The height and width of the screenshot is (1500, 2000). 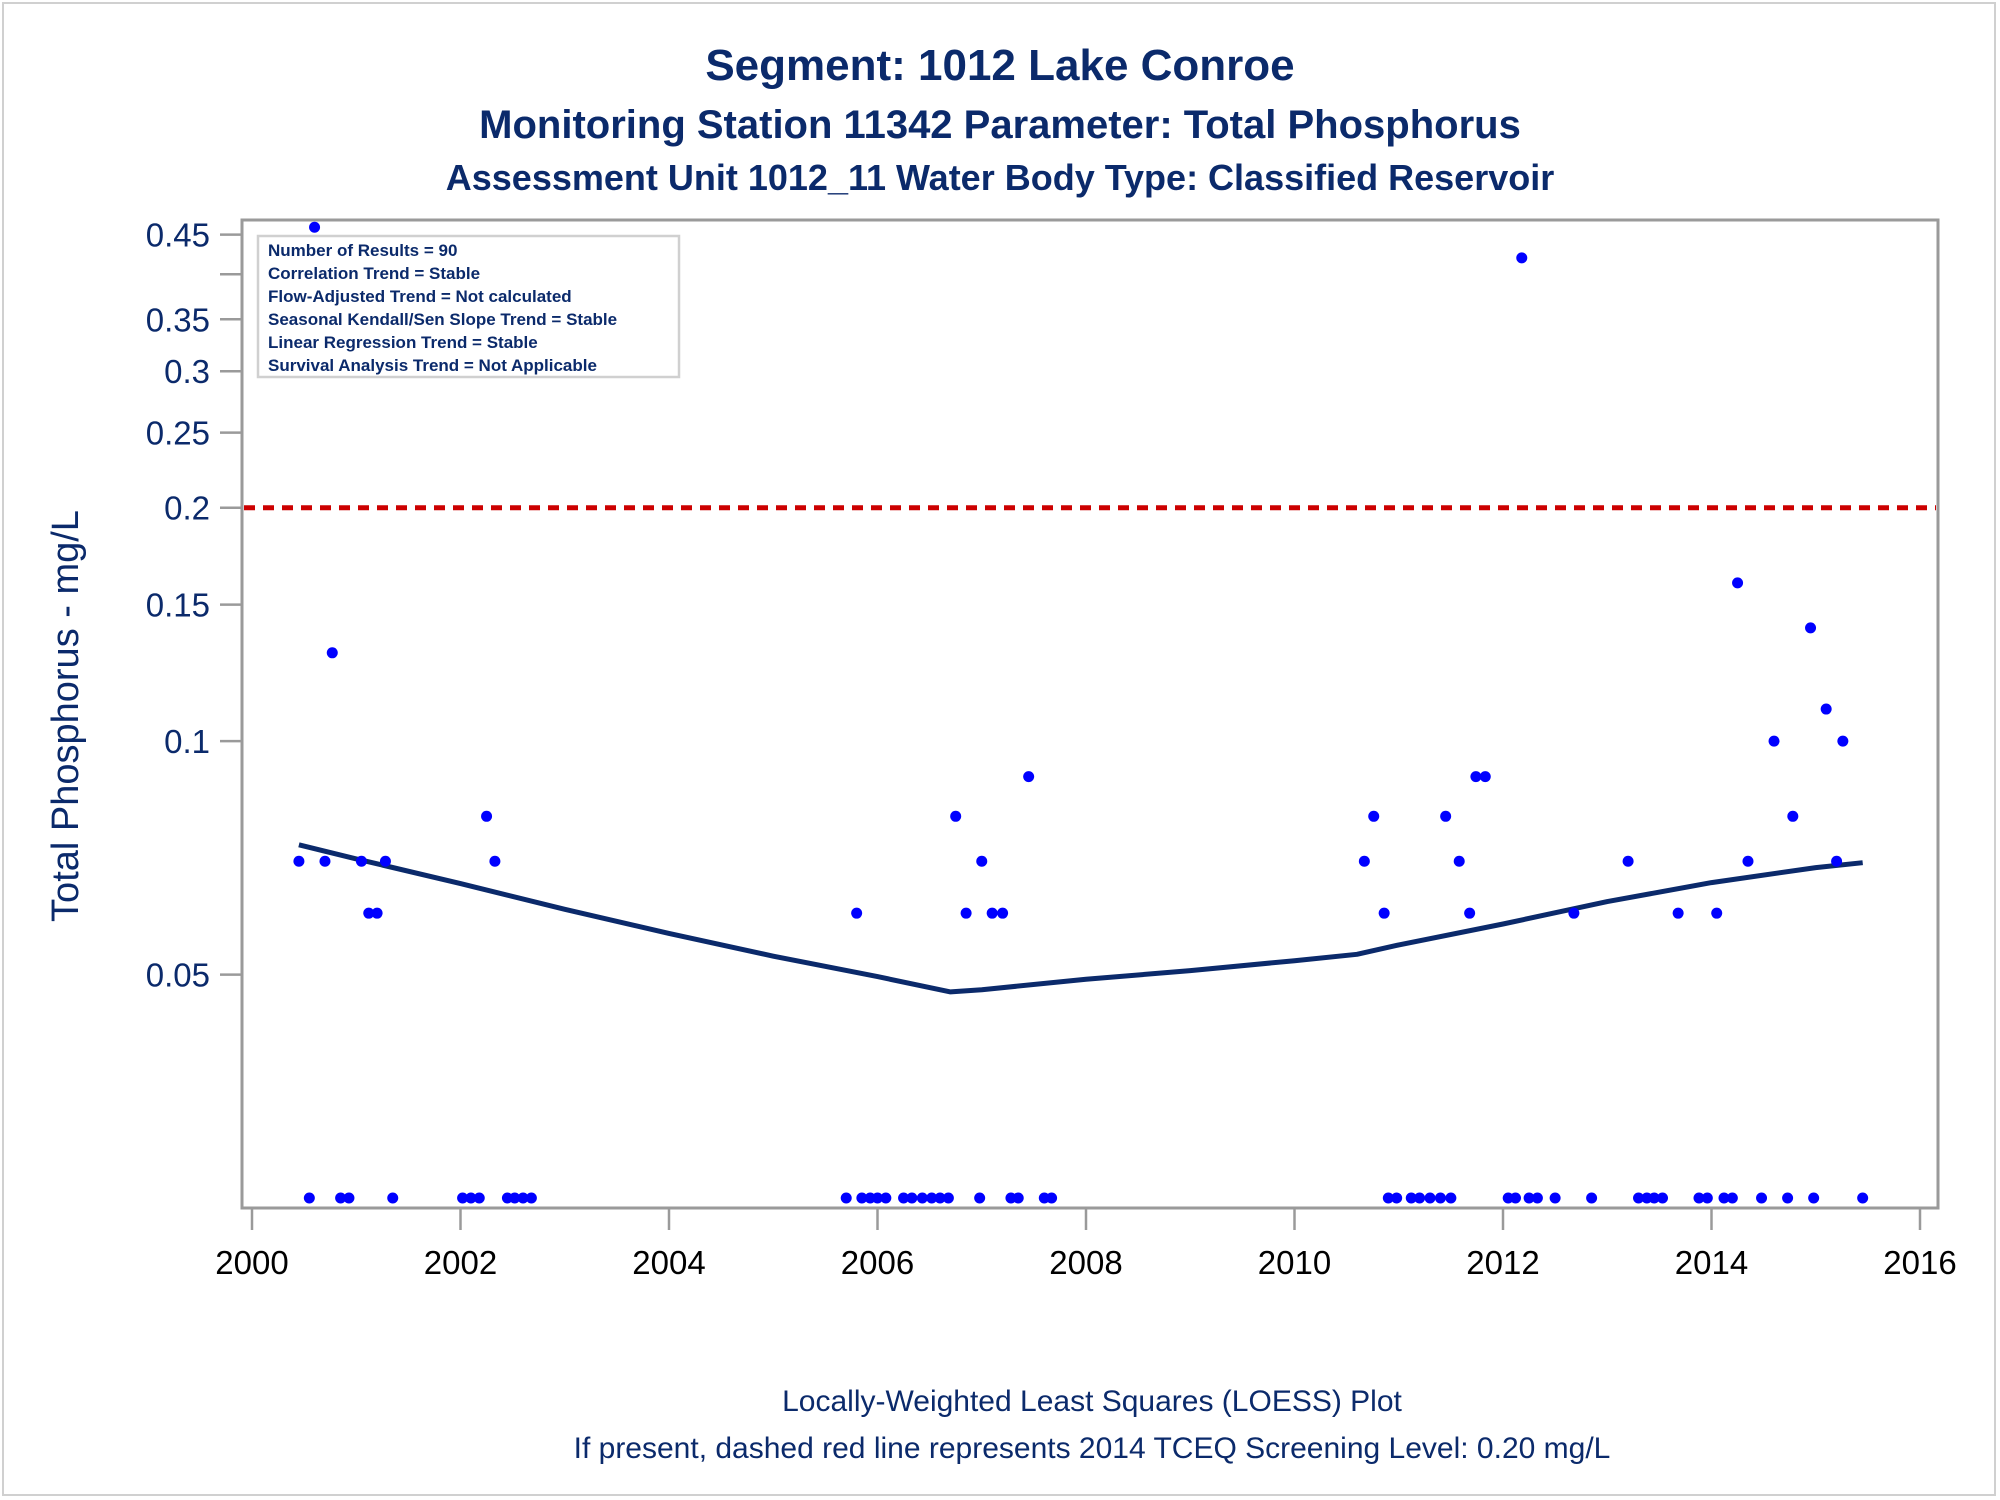 I want to click on x-tick-label: 2010, so click(x=1294, y=1262).